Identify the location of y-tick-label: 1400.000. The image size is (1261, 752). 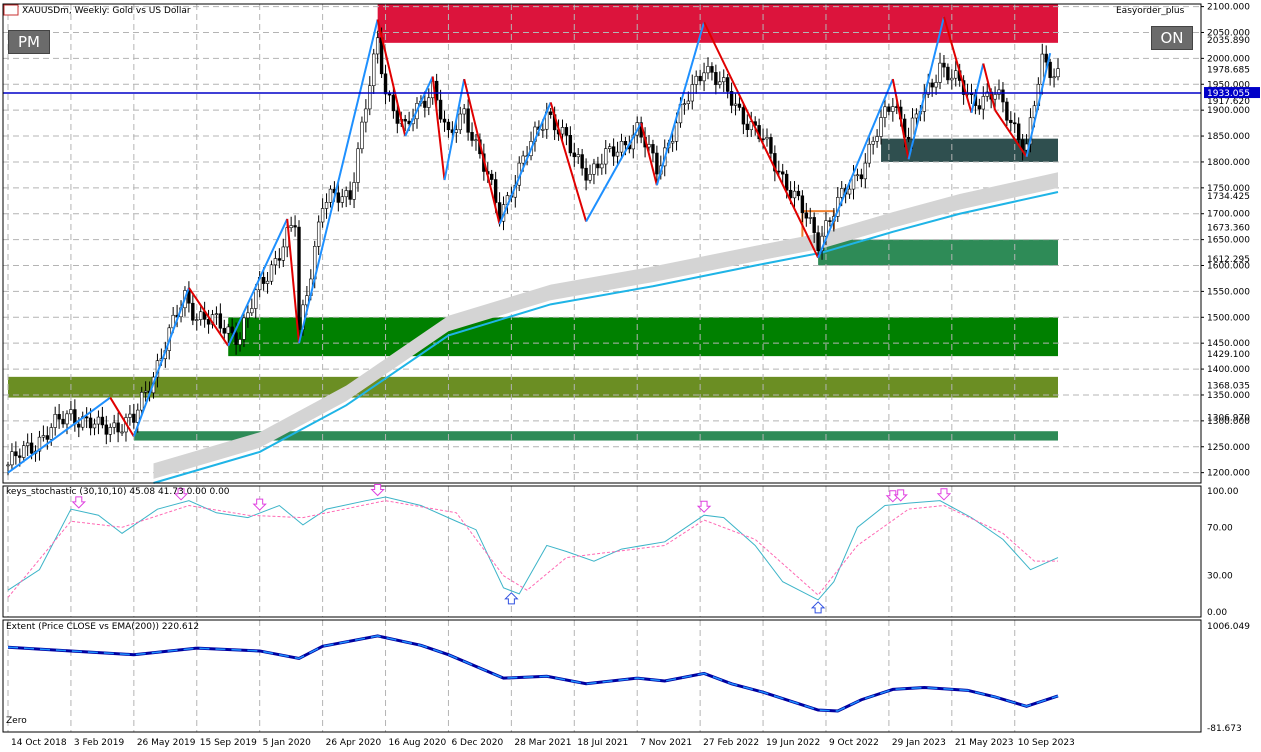
(1228, 370).